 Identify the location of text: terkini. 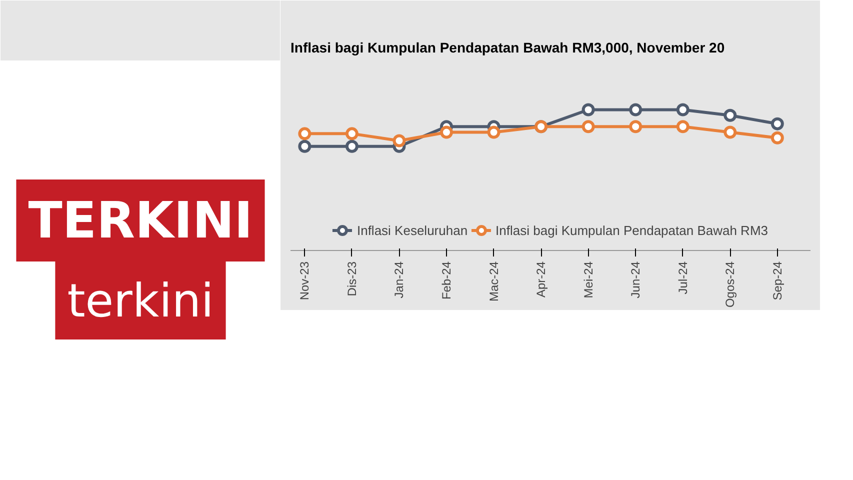
(140, 301).